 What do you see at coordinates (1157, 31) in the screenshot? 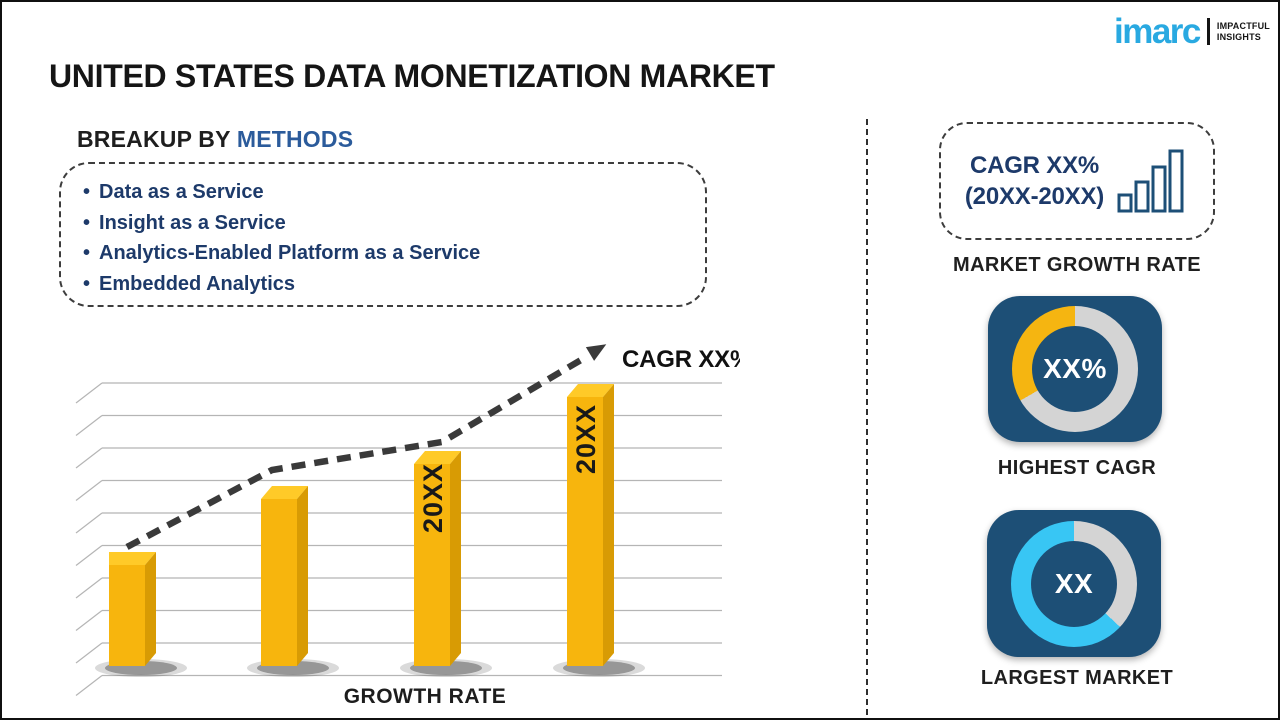
I see `imarc-logo-wordmark: imarc` at bounding box center [1157, 31].